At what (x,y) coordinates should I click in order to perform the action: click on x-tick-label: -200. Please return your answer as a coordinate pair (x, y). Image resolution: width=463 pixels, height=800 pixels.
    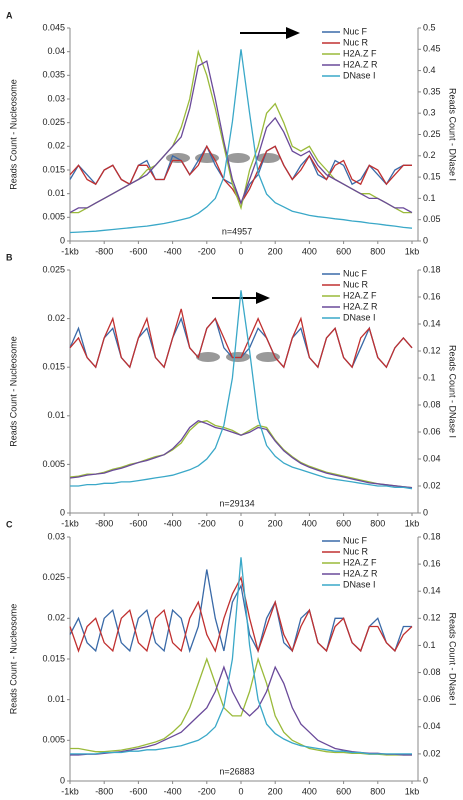
    Looking at the image, I should click on (207, 251).